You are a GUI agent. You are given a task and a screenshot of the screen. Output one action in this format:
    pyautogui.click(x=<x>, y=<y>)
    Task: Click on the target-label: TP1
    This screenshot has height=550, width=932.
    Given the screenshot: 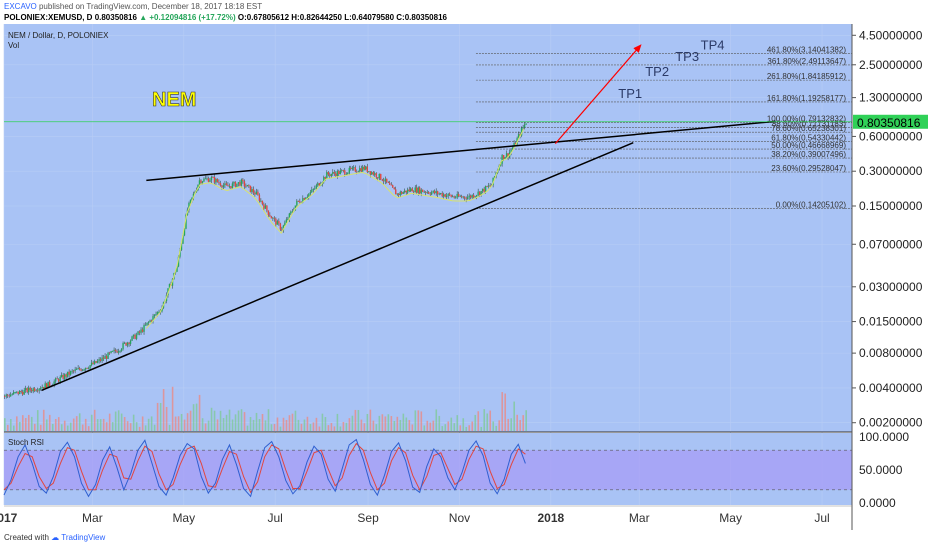 What is the action you would take?
    pyautogui.click(x=630, y=93)
    